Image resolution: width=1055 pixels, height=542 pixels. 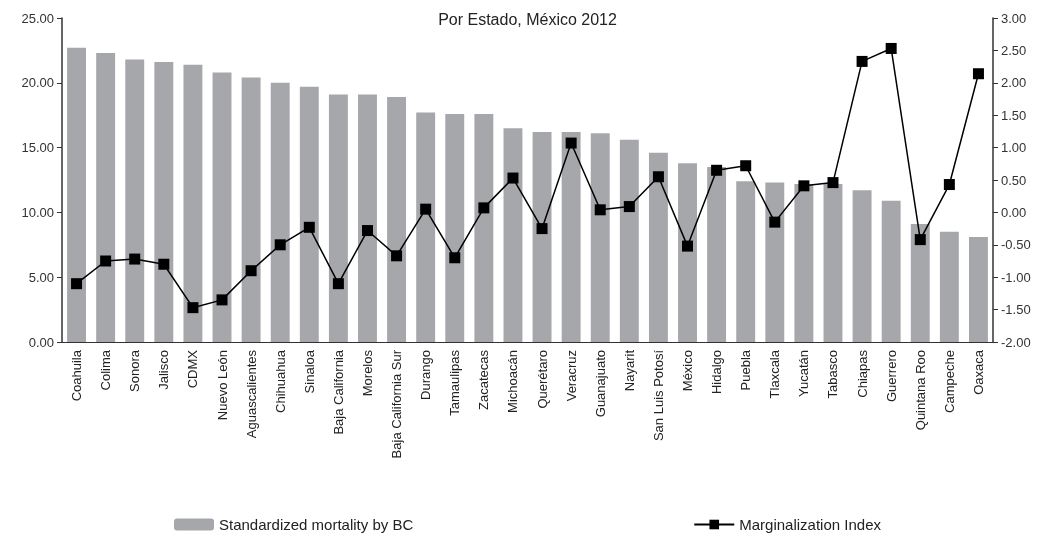 What do you see at coordinates (426, 375) in the screenshot?
I see `x-tick-label: Durango` at bounding box center [426, 375].